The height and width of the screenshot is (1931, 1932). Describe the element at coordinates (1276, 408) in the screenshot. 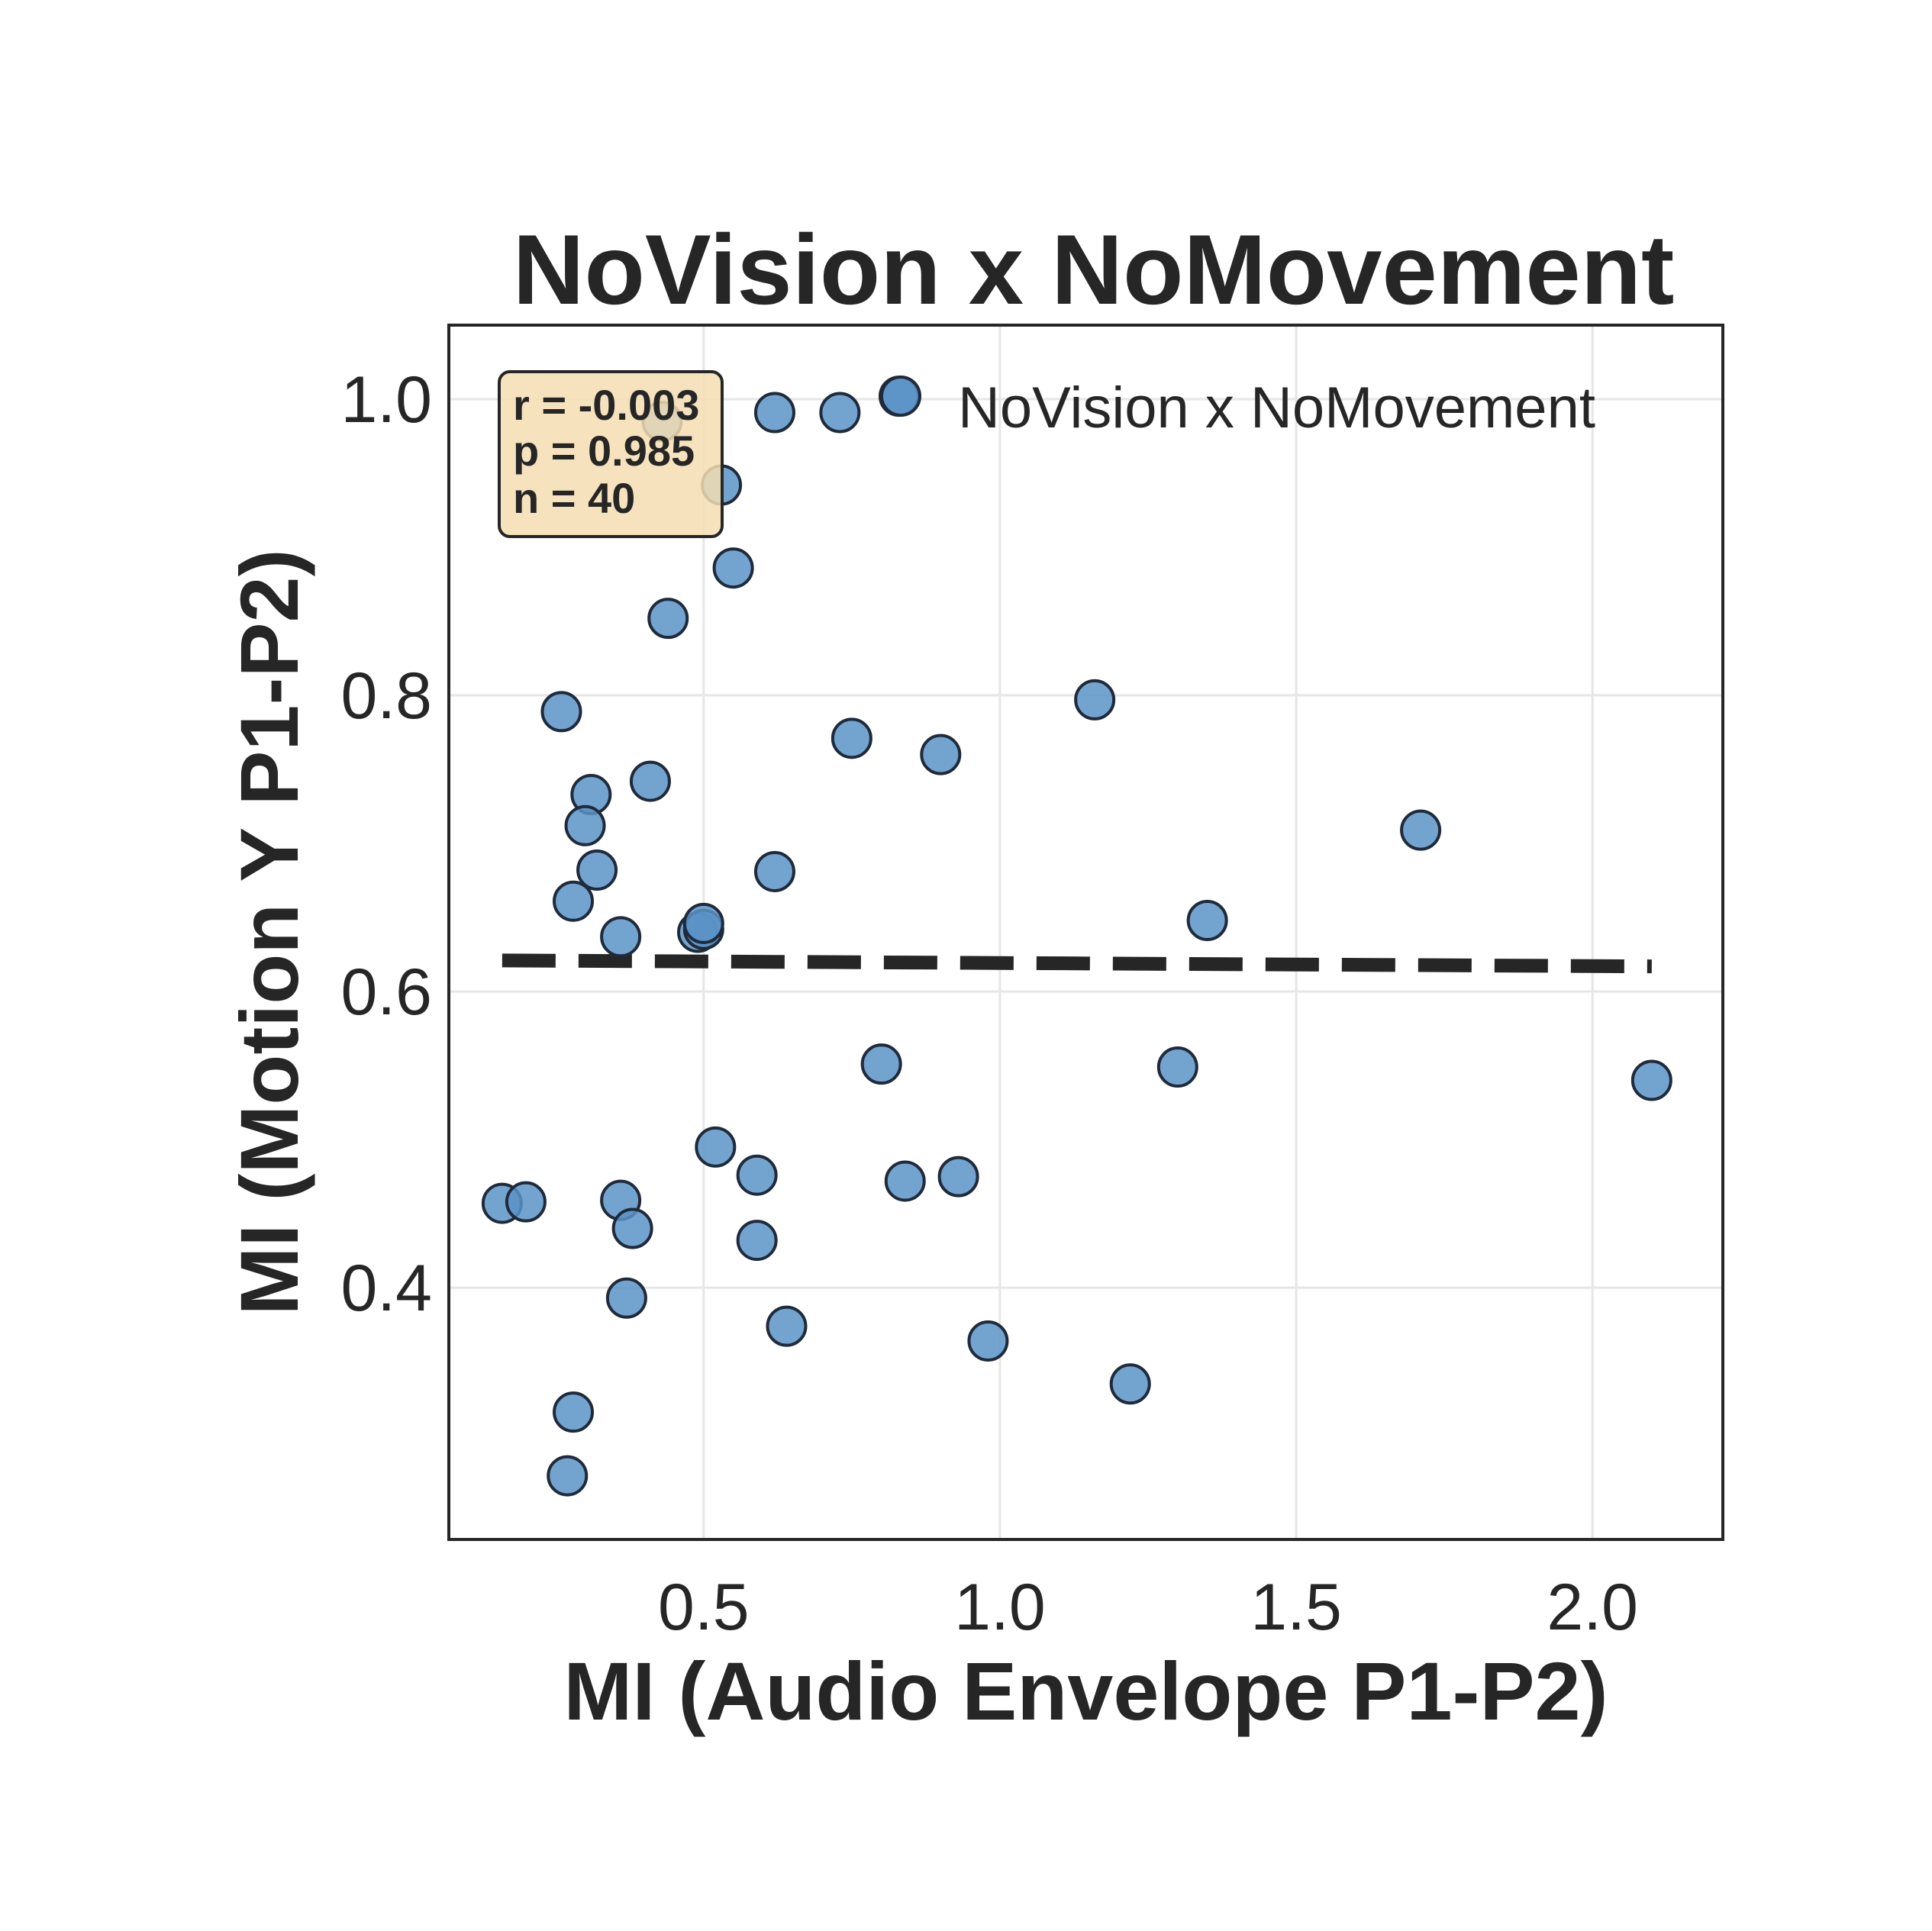

I see `legend-label: NoVision x NoMovement` at that location.